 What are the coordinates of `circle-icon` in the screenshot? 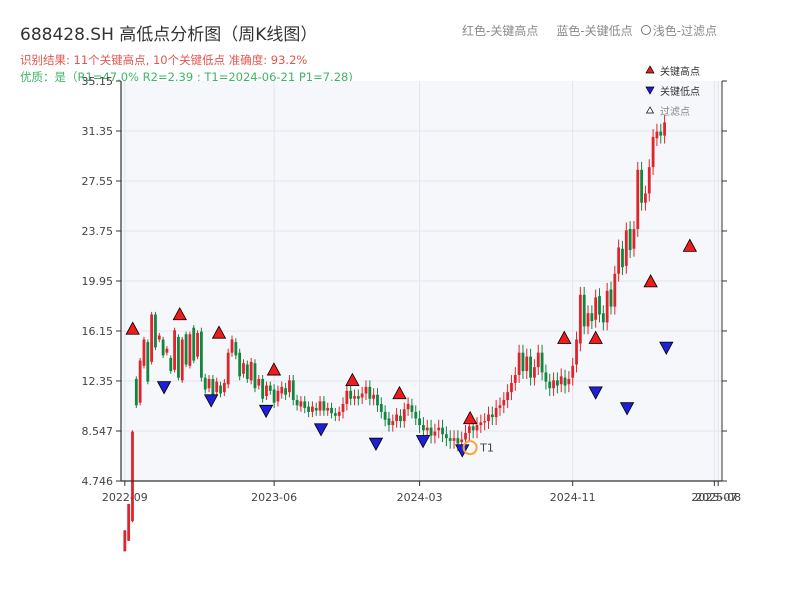 It's located at (645, 30).